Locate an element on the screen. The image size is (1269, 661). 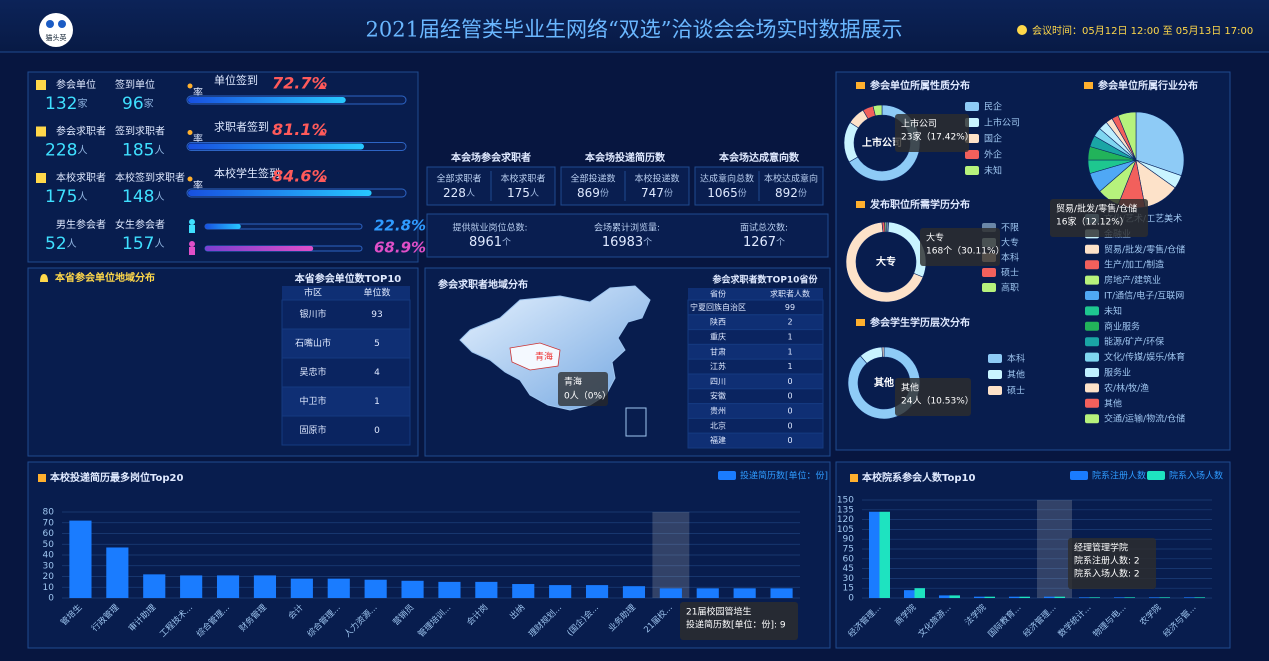
stat-number: 96 is located at coordinates (133, 104).